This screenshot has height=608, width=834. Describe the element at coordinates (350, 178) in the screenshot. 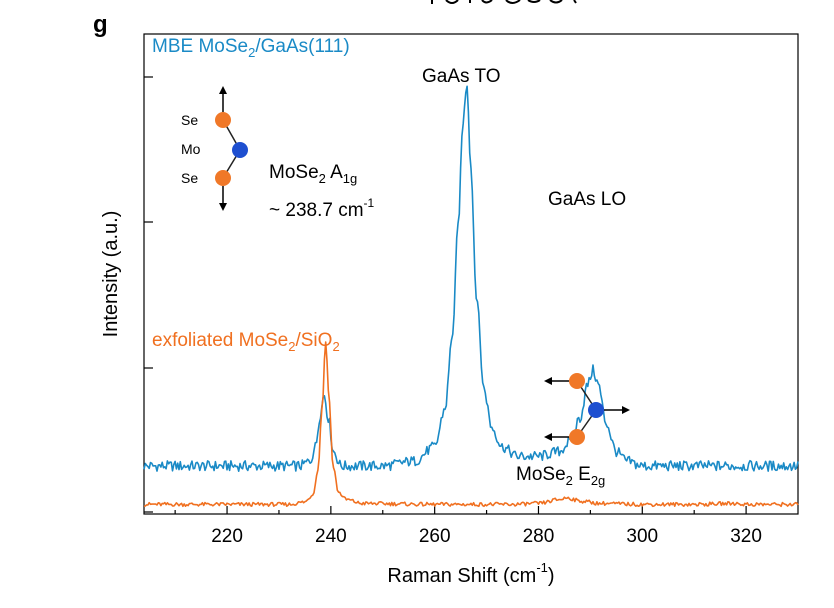

I see `a1g-sub: 1g` at that location.